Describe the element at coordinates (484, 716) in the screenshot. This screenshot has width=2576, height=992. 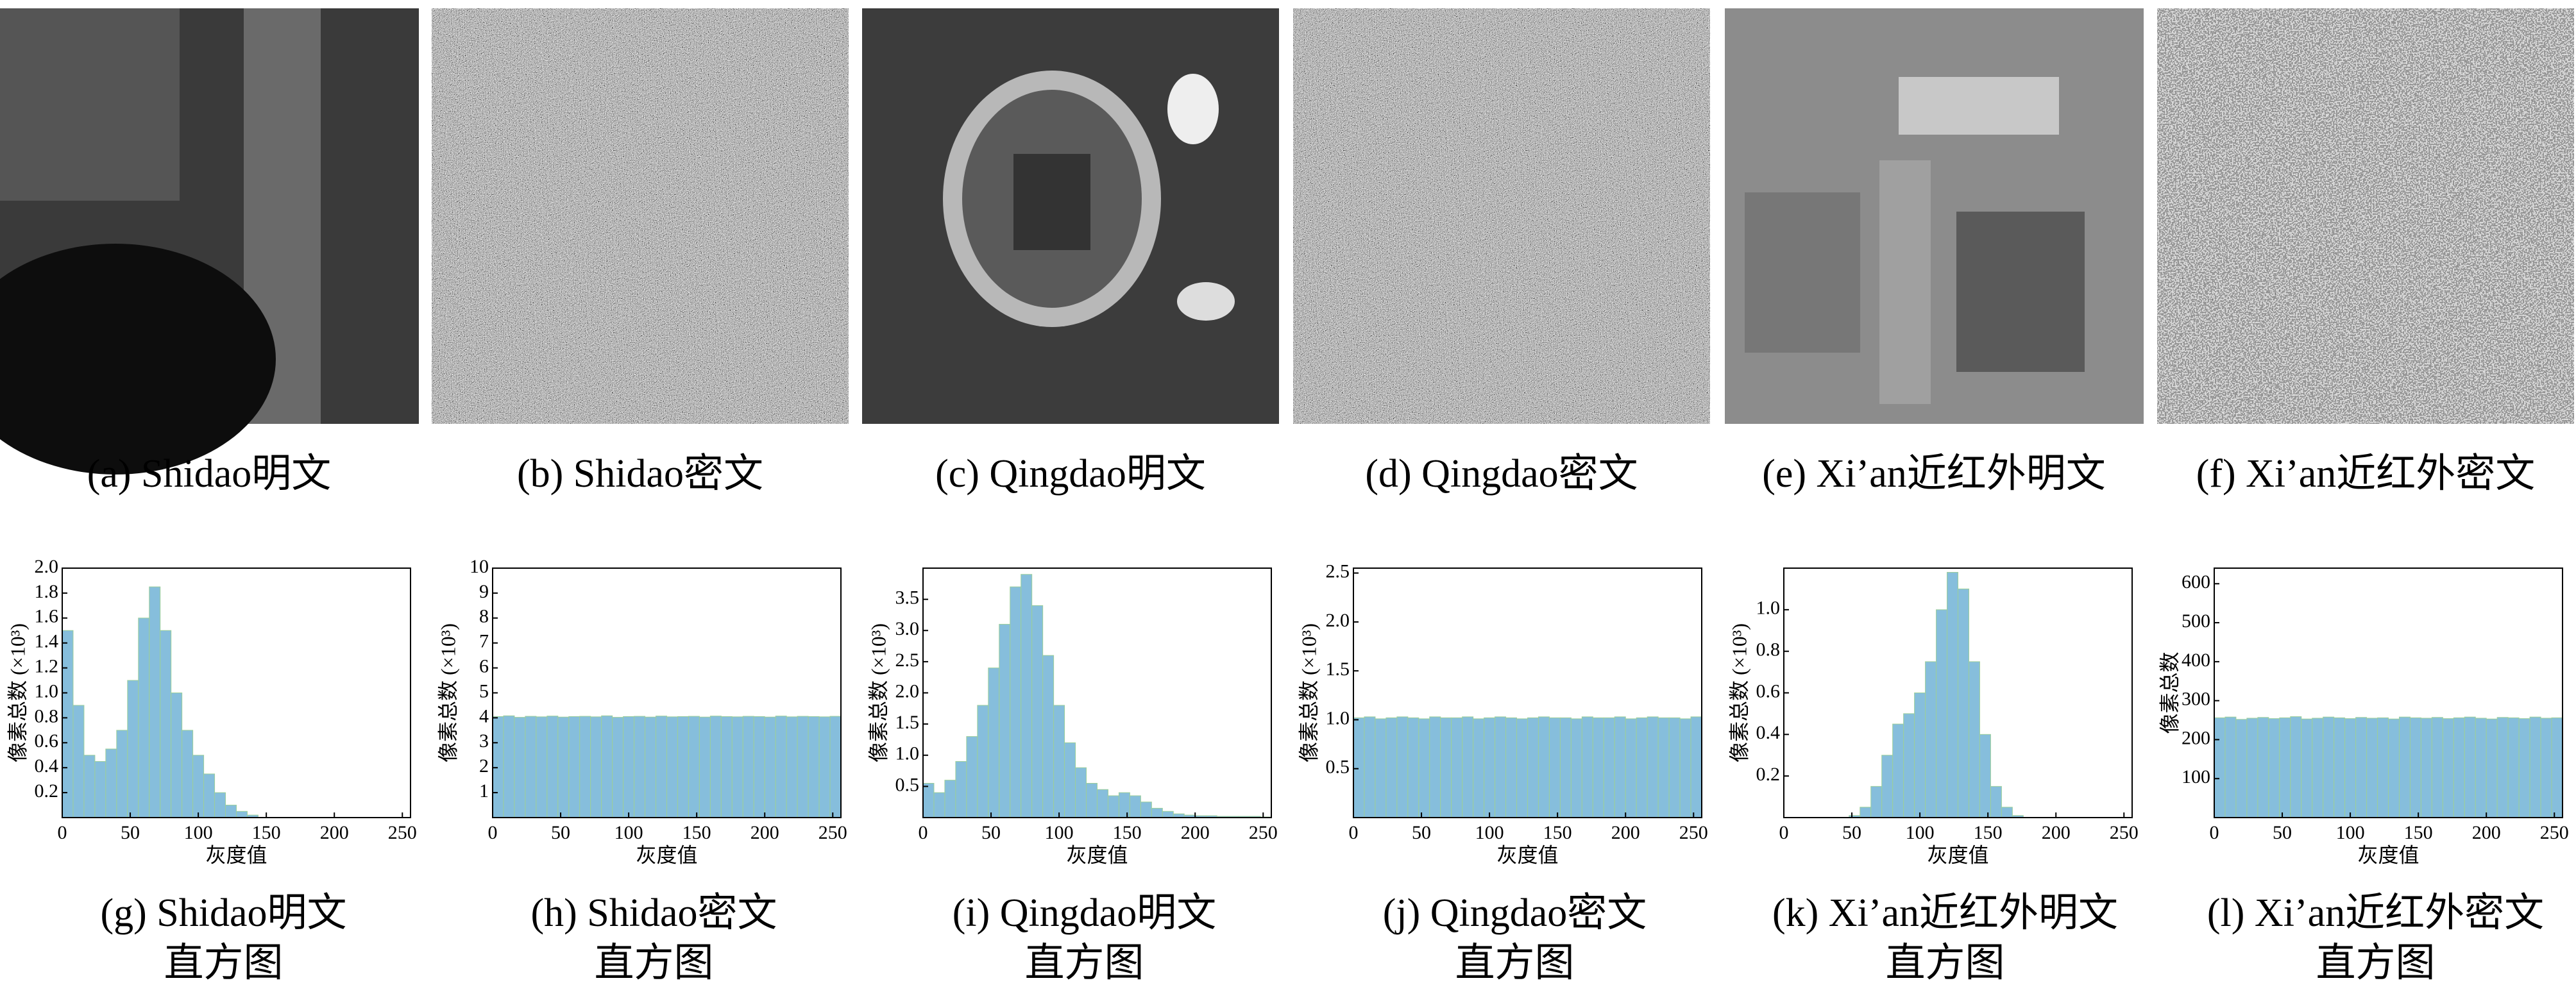
I see `y-tick-label: 4` at that location.